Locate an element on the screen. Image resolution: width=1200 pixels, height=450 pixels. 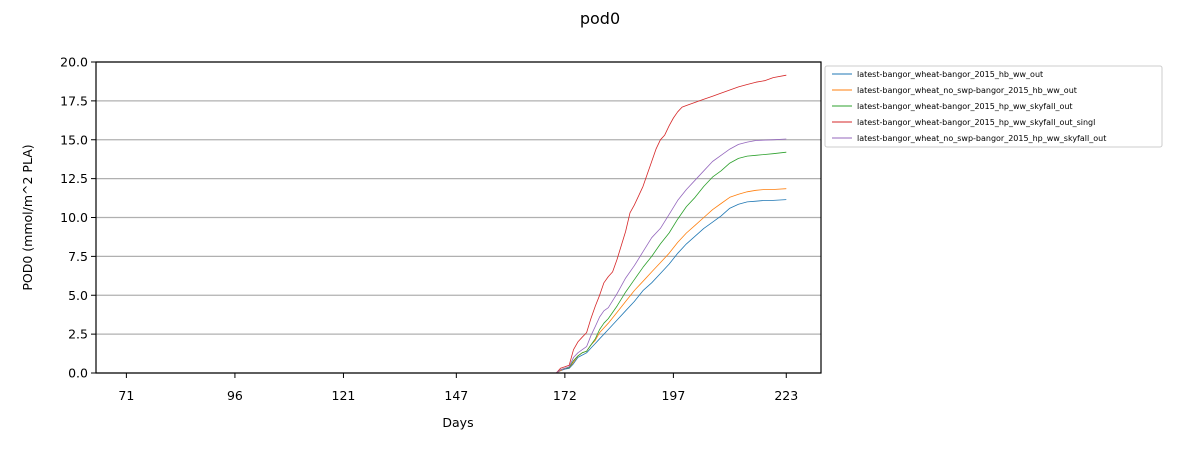
y-tick-label: 7.5 is located at coordinates (78, 256).